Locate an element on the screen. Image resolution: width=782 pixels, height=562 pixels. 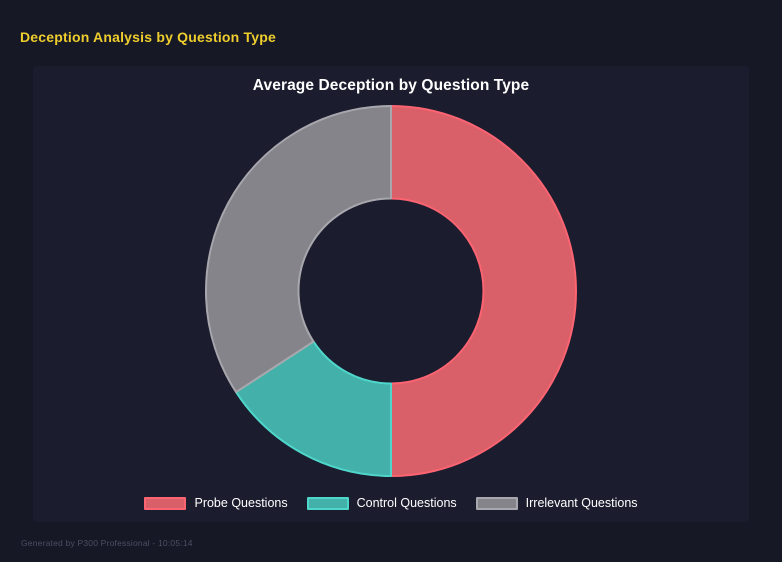
legend-item-control-questions: Control Questions is located at coordinates (381, 503).